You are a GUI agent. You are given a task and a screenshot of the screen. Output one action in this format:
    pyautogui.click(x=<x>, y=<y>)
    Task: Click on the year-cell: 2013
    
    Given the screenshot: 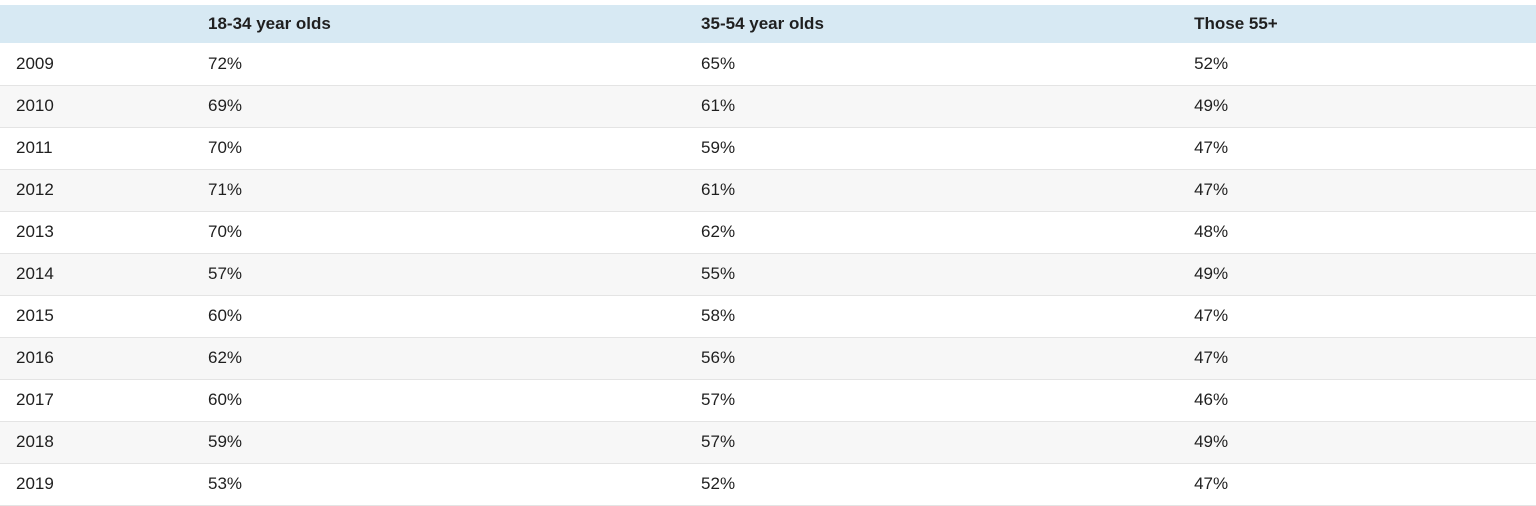 What is the action you would take?
    pyautogui.click(x=35, y=231)
    